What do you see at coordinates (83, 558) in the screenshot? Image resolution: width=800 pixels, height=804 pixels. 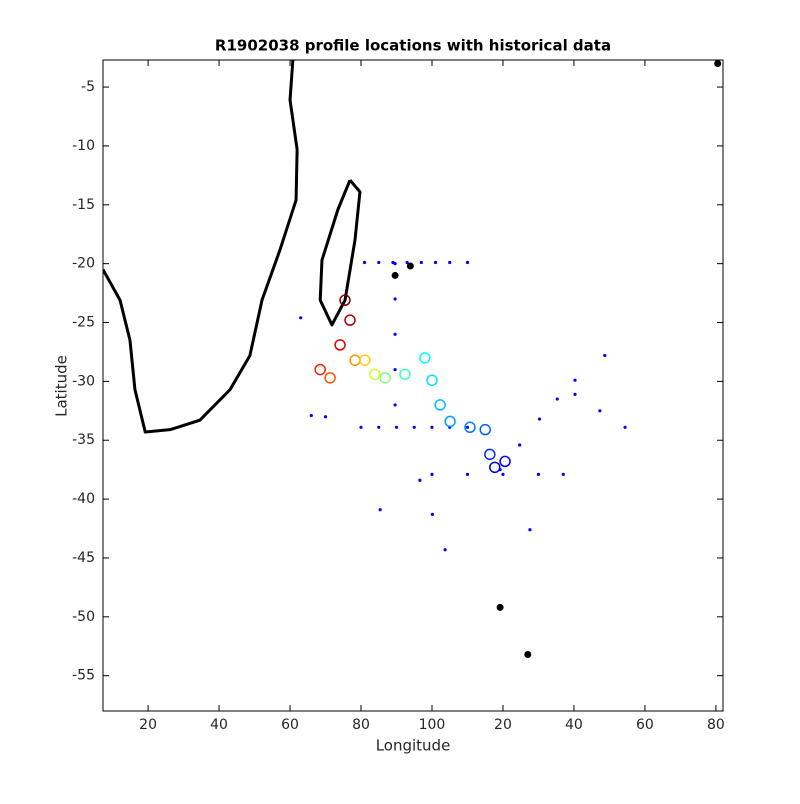 I see `y-tick-label: -45` at bounding box center [83, 558].